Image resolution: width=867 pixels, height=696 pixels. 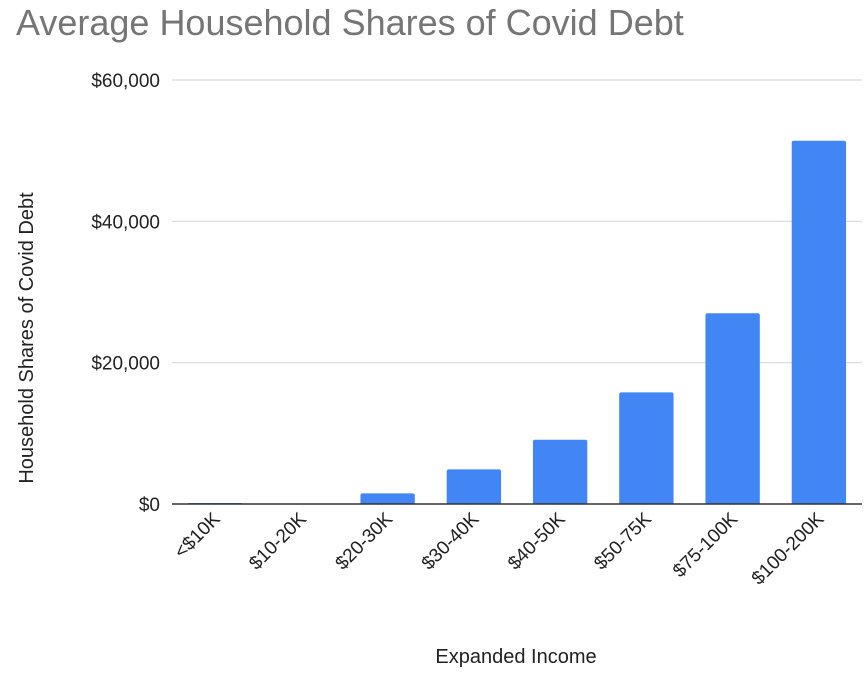 I want to click on y-tick-label: $0, so click(x=149, y=505).